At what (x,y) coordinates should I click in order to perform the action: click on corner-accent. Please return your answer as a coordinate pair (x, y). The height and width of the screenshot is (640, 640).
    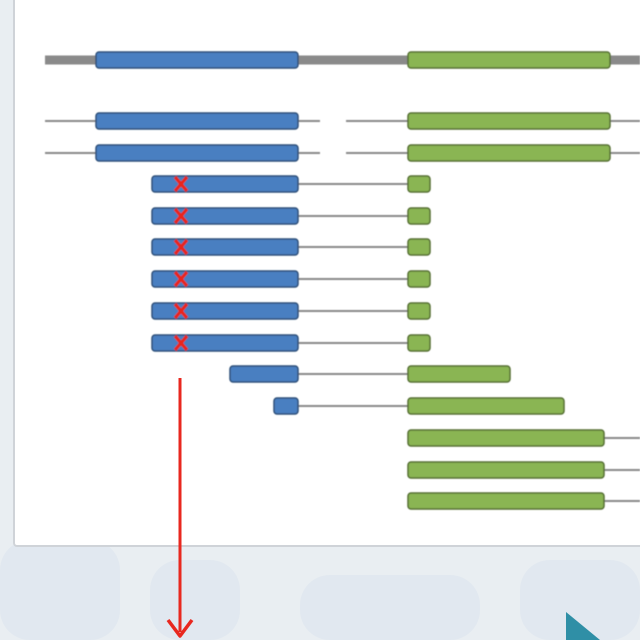
    Looking at the image, I should click on (583, 626).